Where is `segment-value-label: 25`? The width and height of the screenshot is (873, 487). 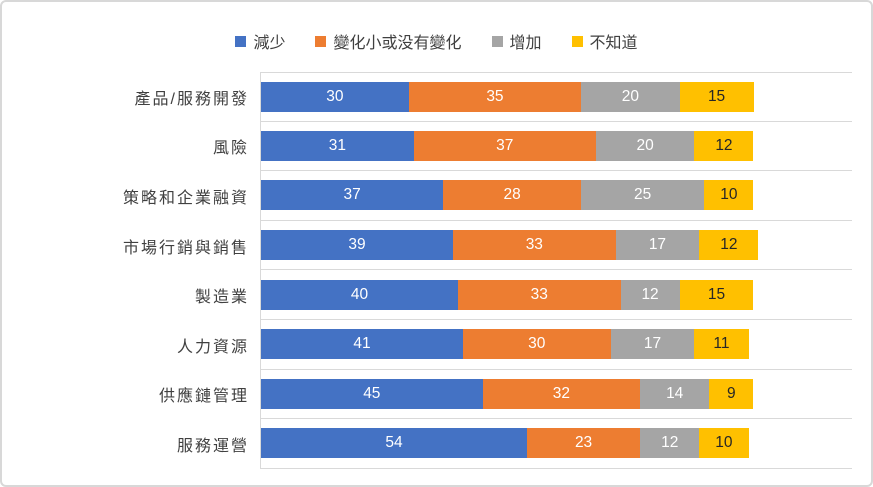 segment-value-label: 25 is located at coordinates (643, 195).